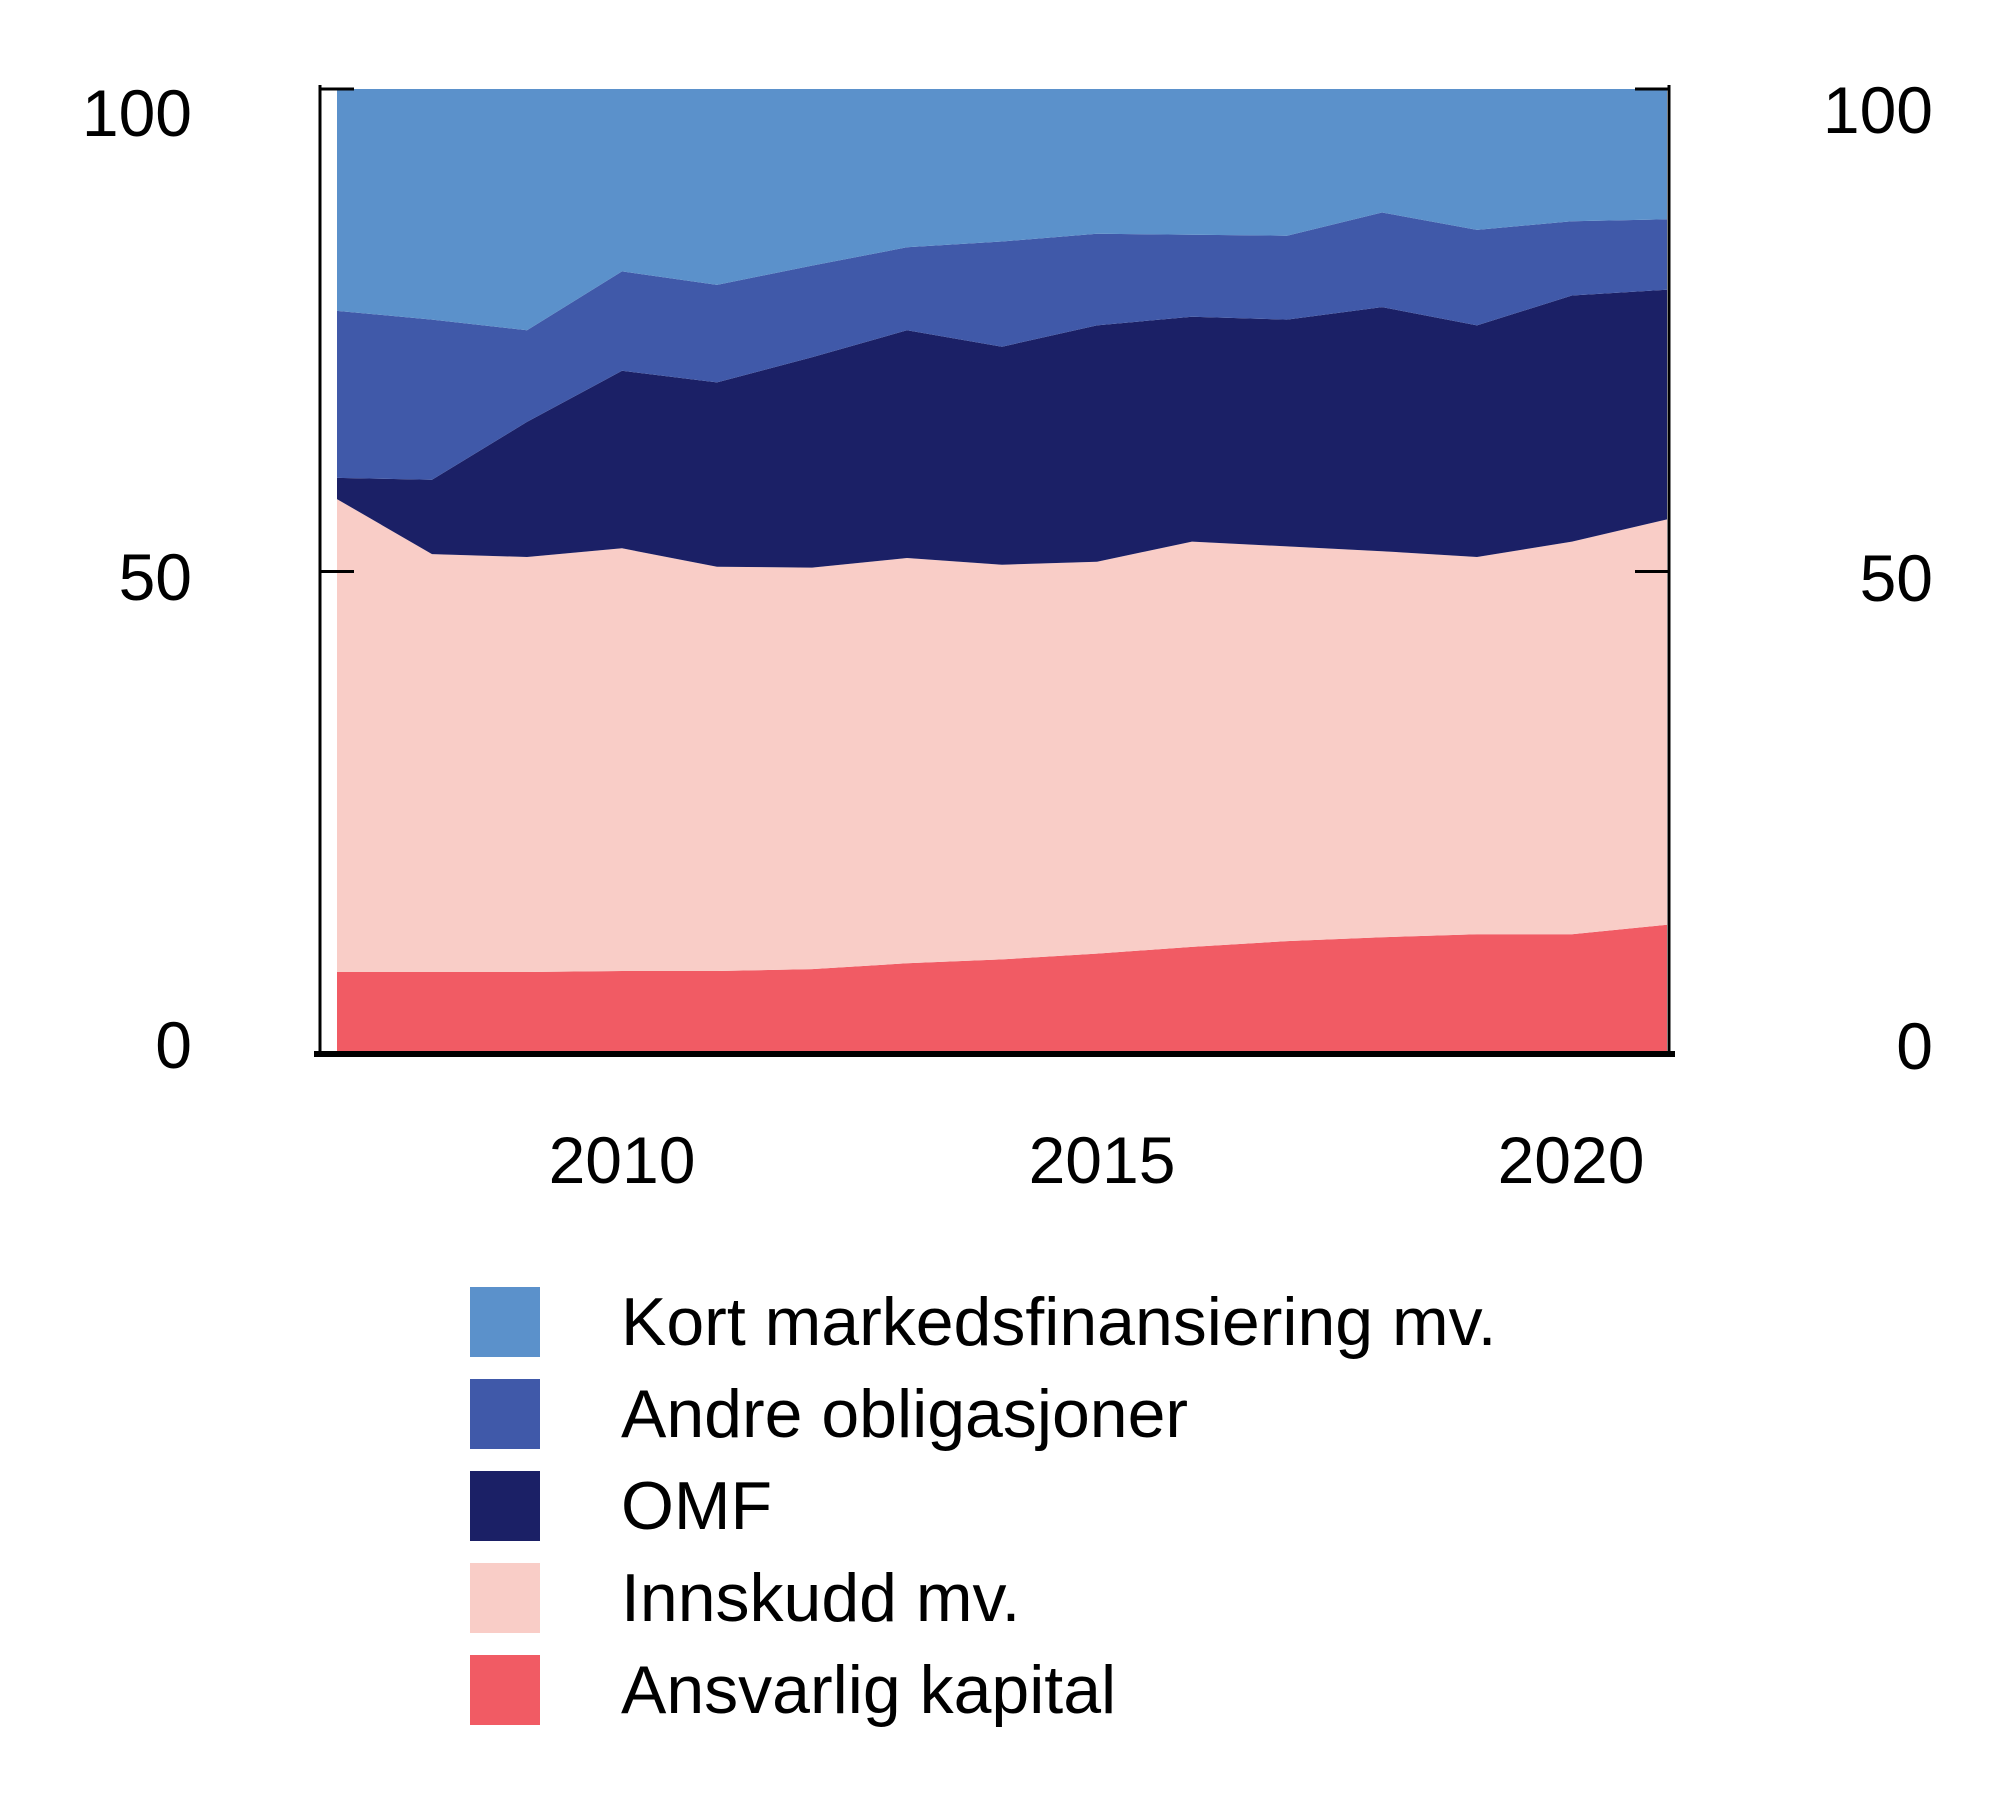  I want to click on area-series-andre-obligasjoner, so click(1002, 346).